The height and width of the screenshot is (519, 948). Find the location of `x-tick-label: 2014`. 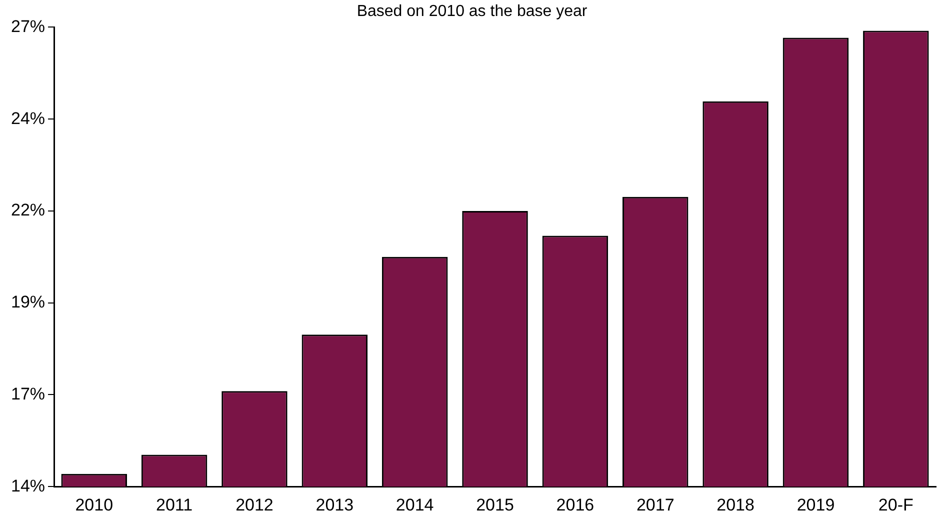

x-tick-label: 2014 is located at coordinates (415, 504).